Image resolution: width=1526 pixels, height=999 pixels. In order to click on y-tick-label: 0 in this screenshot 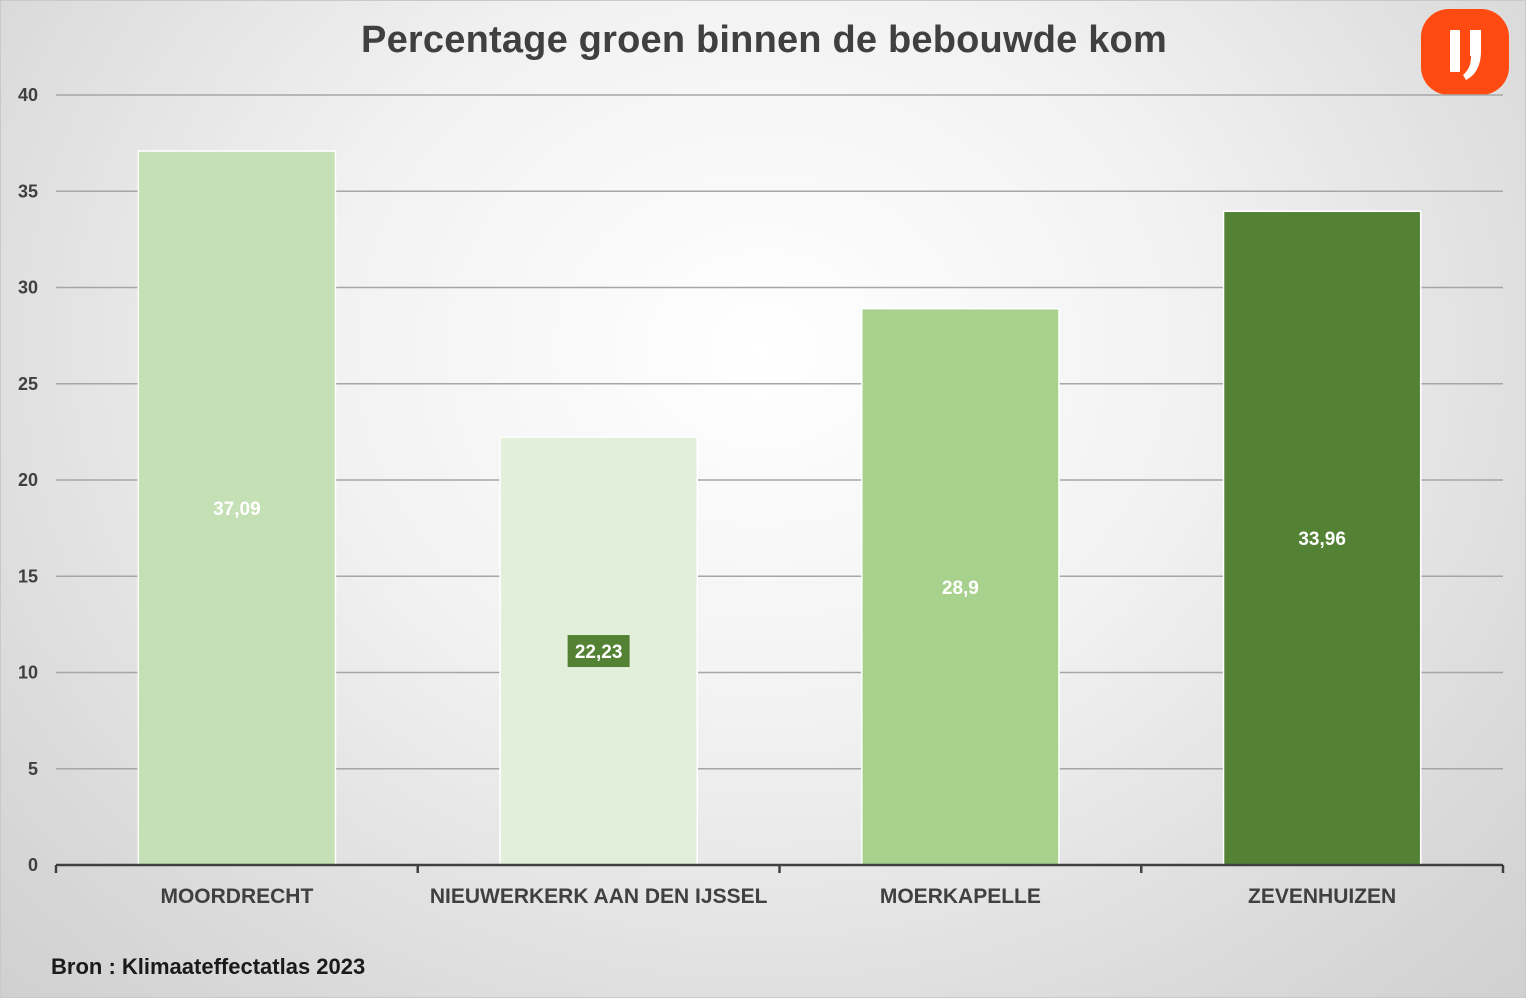, I will do `click(33, 865)`.